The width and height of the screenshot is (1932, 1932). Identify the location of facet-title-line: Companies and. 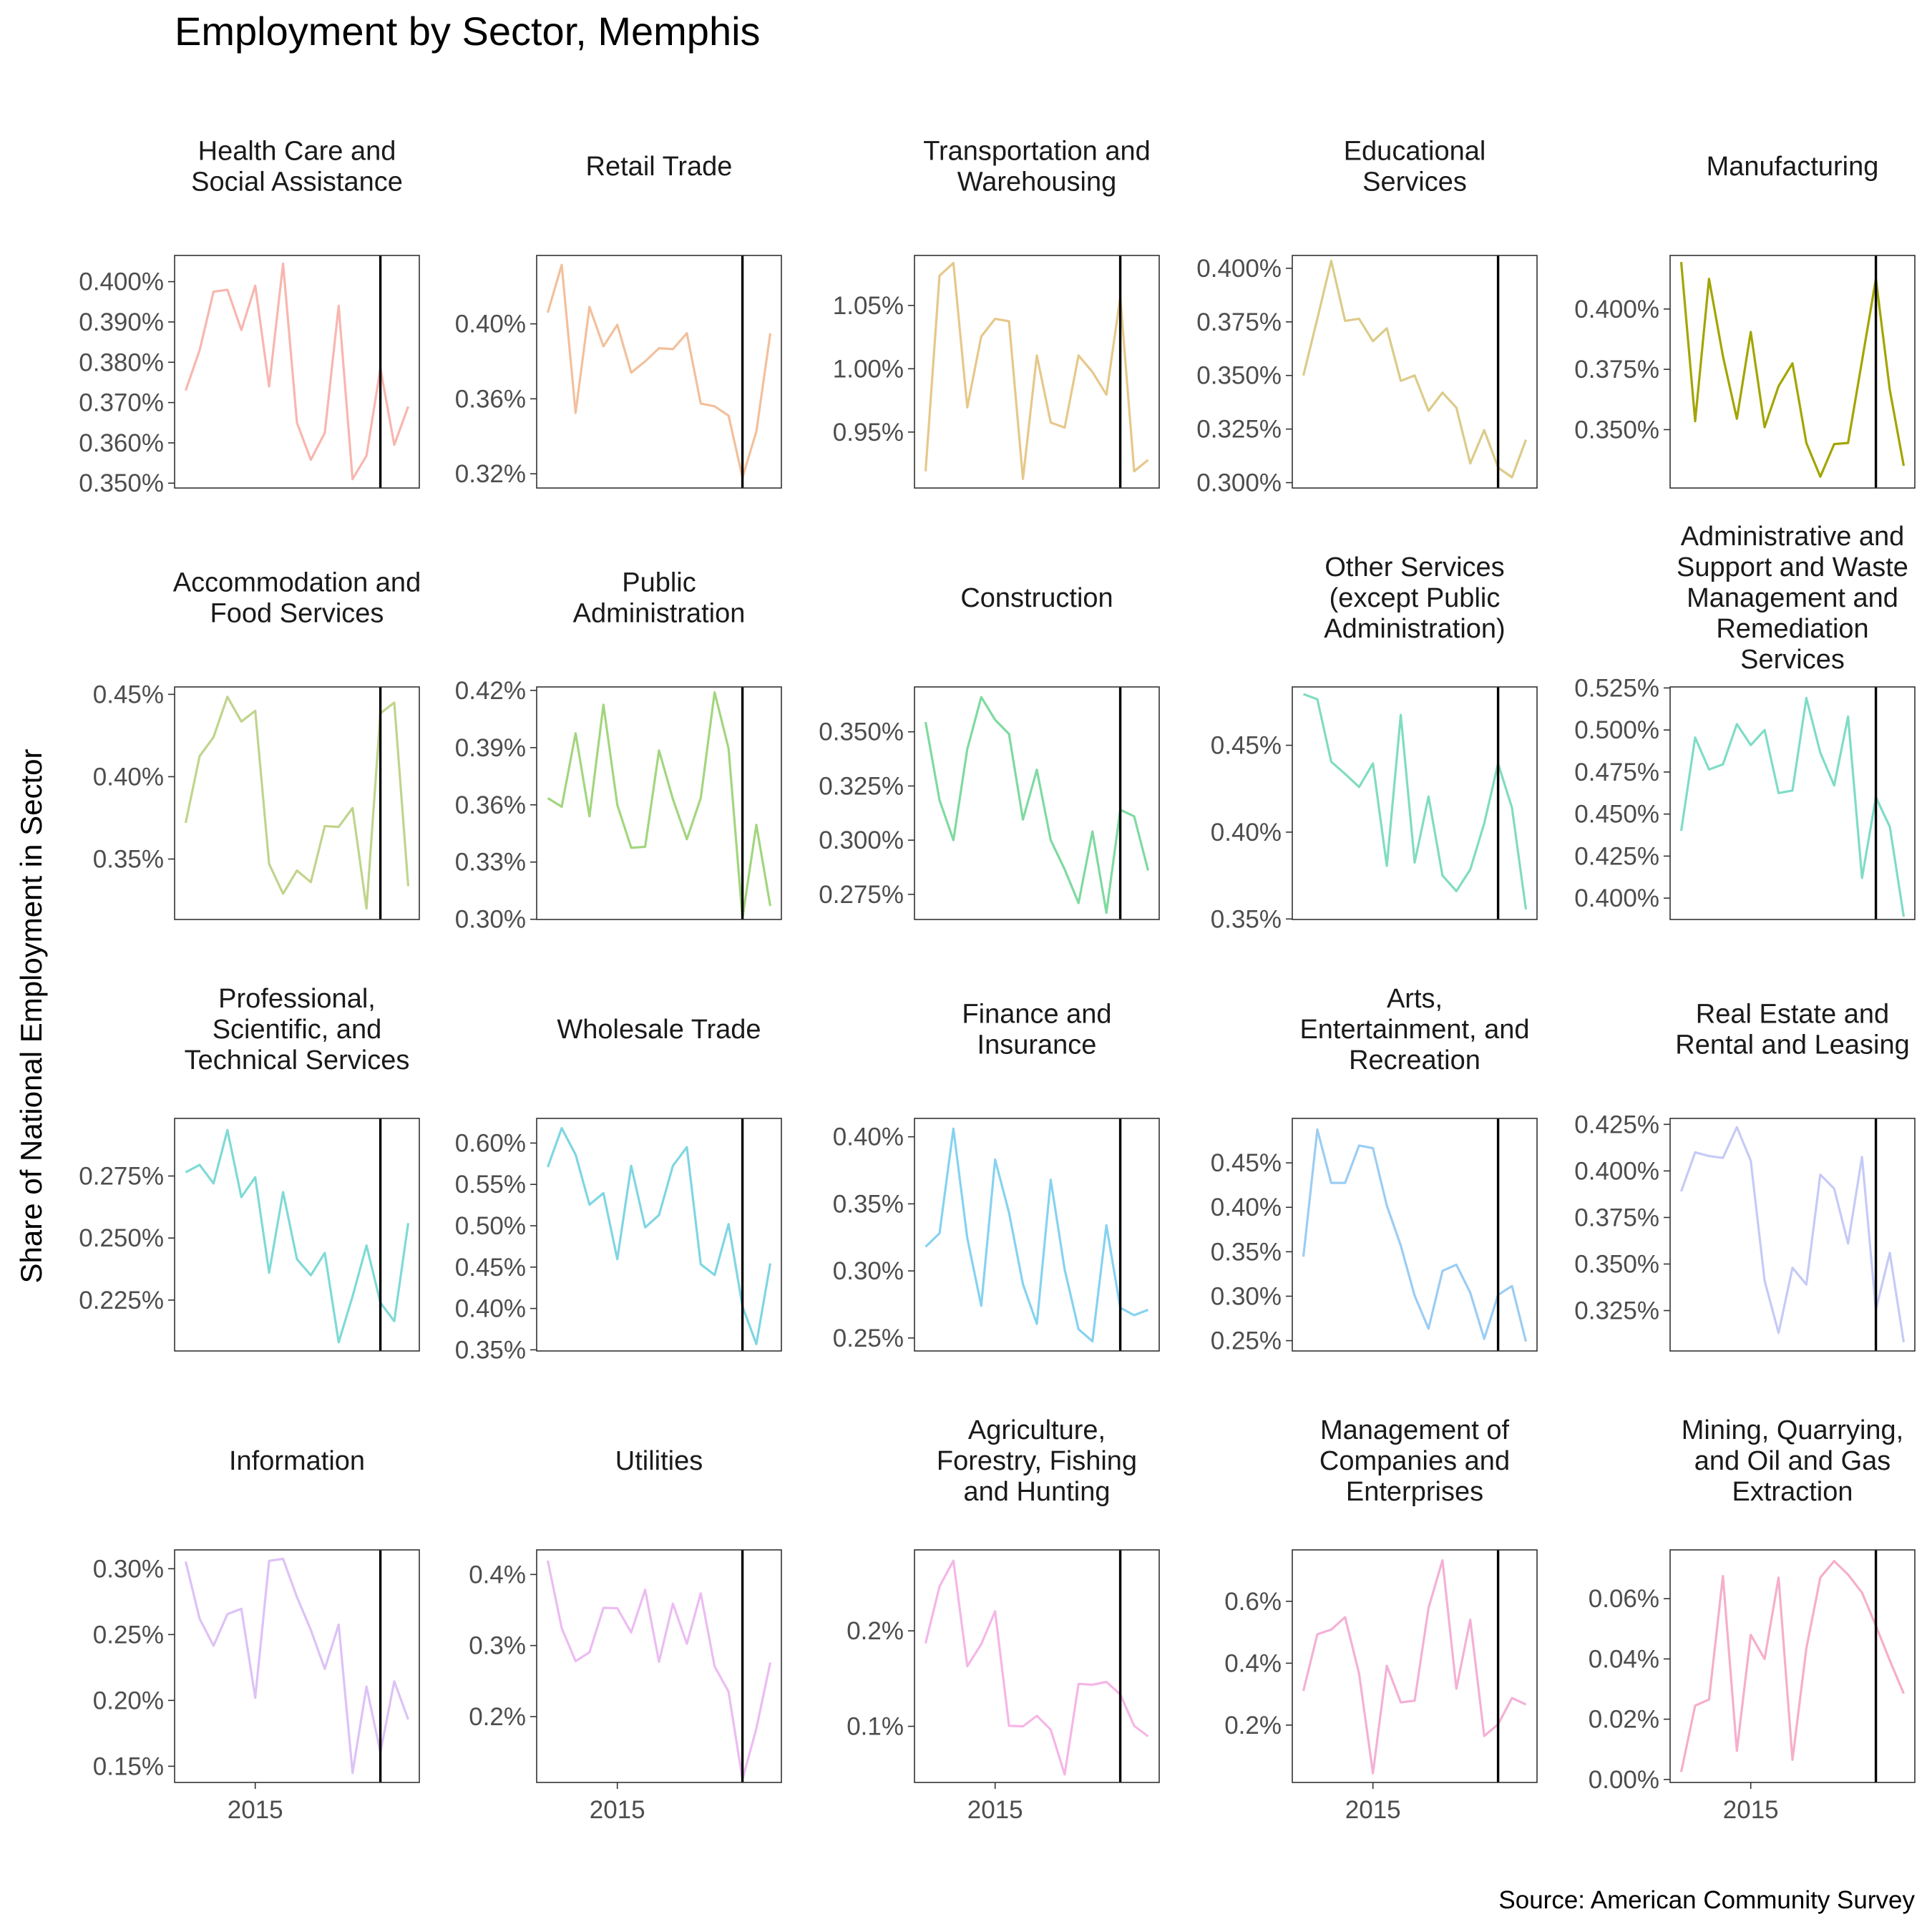
(1414, 1461).